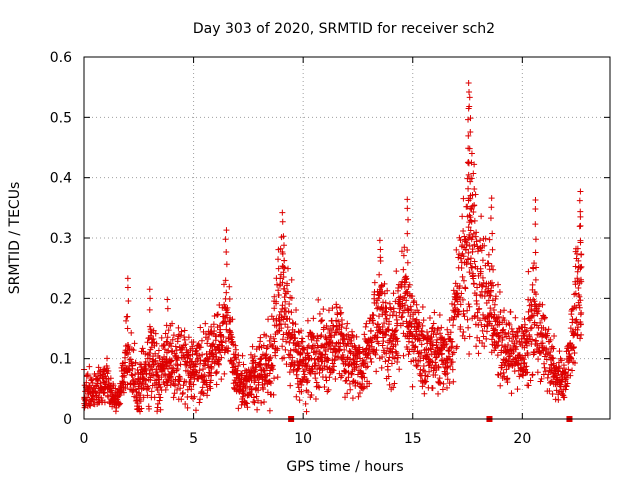 The height and width of the screenshot is (484, 640). I want to click on y-tick-label: 0.4, so click(61, 179).